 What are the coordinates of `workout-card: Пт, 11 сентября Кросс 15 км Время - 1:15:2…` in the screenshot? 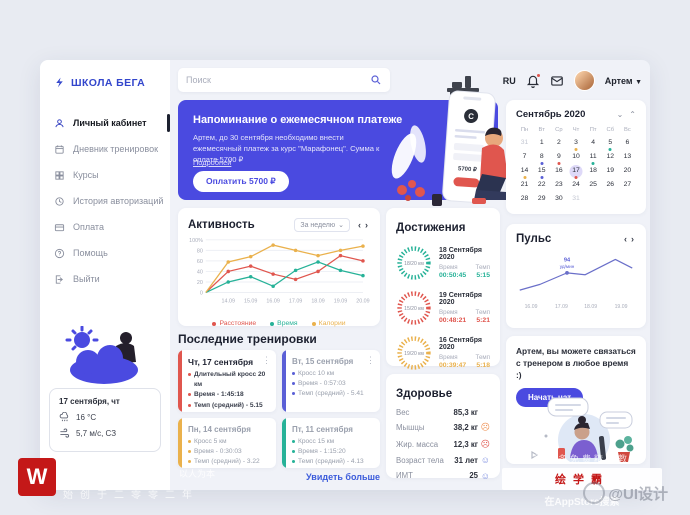 It's located at (331, 443).